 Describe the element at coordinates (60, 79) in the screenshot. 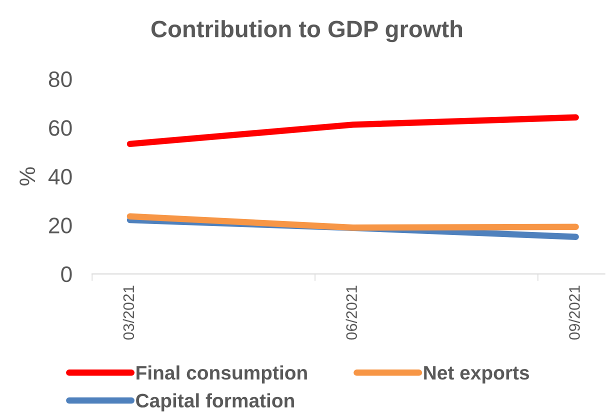

I see `y-tick-label: 80` at that location.